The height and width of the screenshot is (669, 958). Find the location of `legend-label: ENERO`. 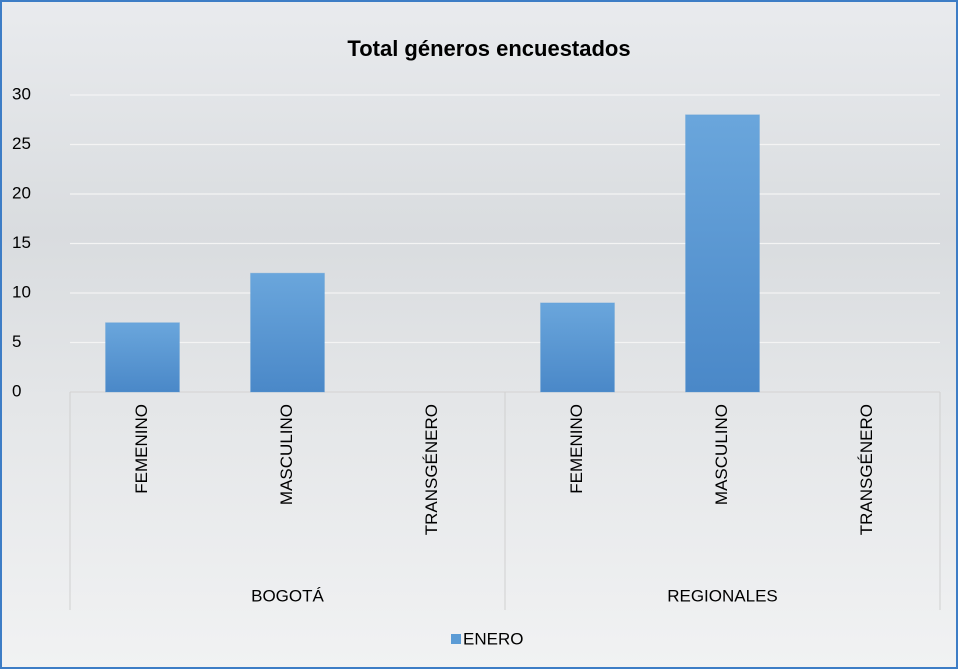

legend-label: ENERO is located at coordinates (493, 638).